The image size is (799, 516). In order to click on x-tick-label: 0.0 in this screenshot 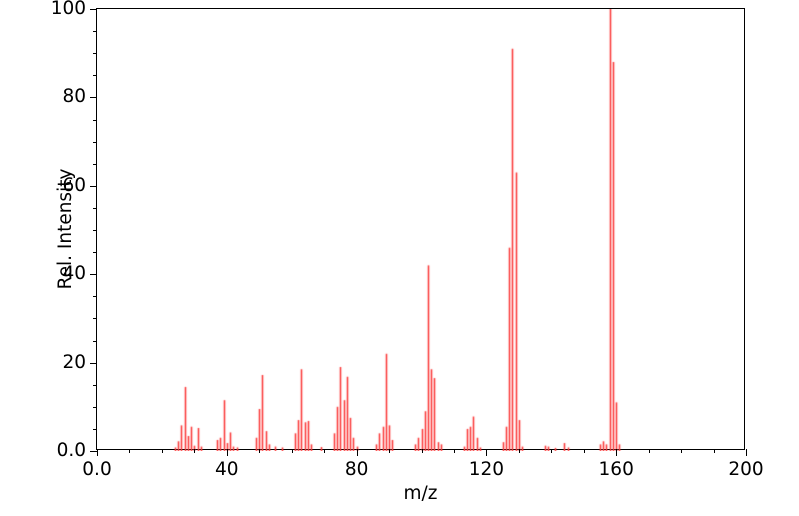, I will do `click(97, 469)`.